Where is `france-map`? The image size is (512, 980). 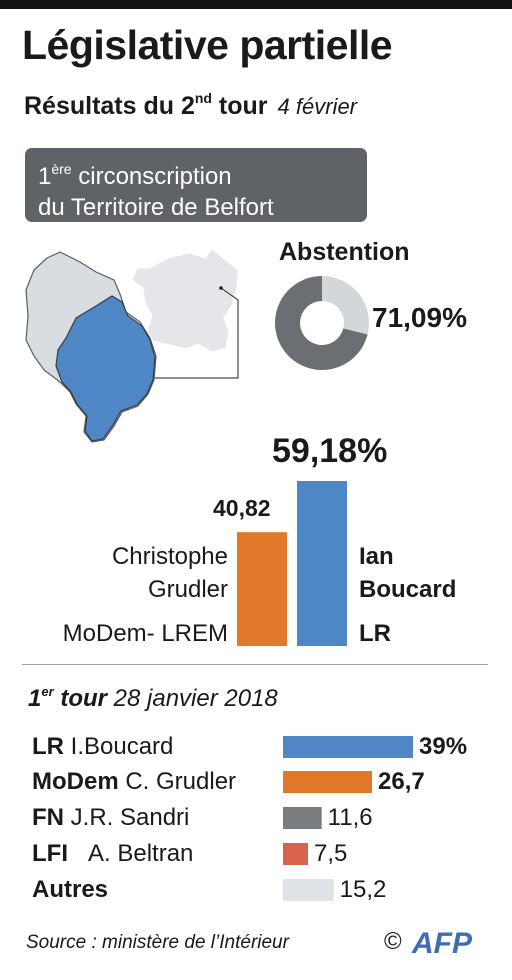
france-map is located at coordinates (185, 300).